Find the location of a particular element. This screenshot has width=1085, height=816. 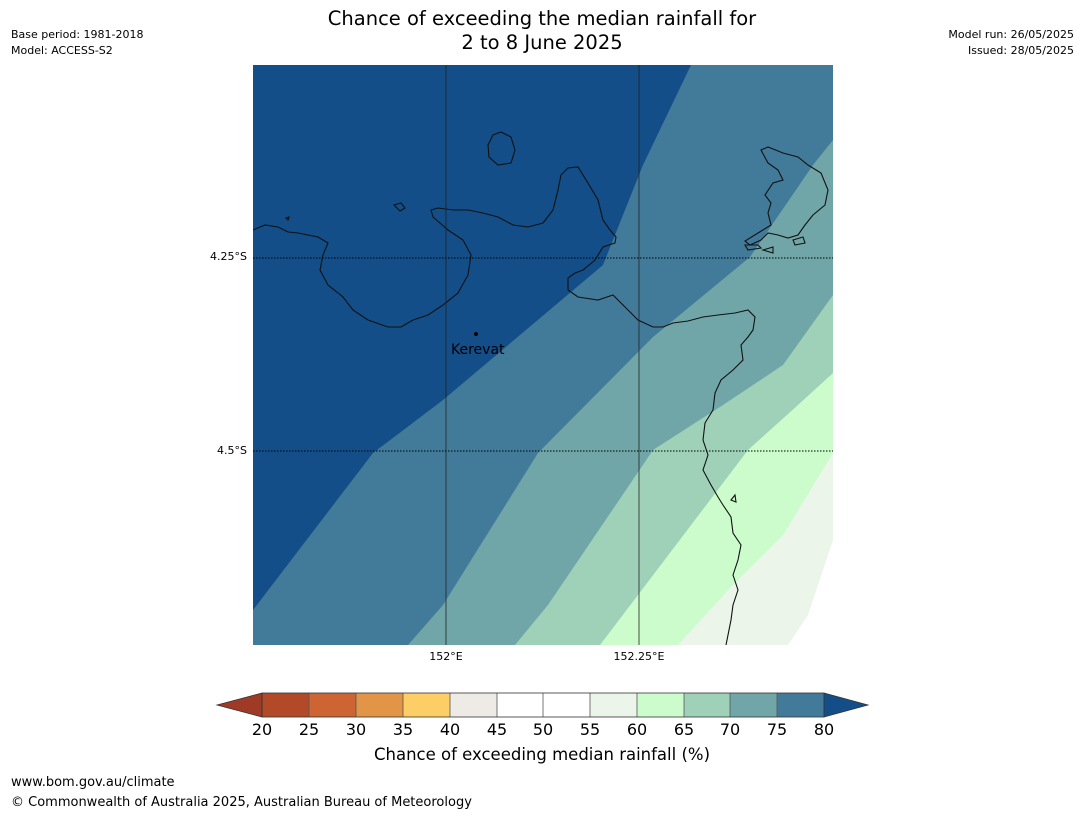

colorbar-tick-40: 40 is located at coordinates (450, 729).